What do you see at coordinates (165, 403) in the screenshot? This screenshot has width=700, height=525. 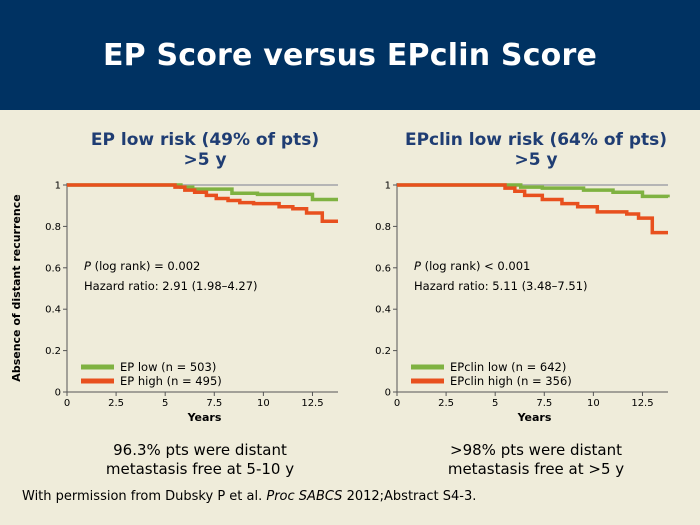 I see `left-x-tick-label: 5` at bounding box center [165, 403].